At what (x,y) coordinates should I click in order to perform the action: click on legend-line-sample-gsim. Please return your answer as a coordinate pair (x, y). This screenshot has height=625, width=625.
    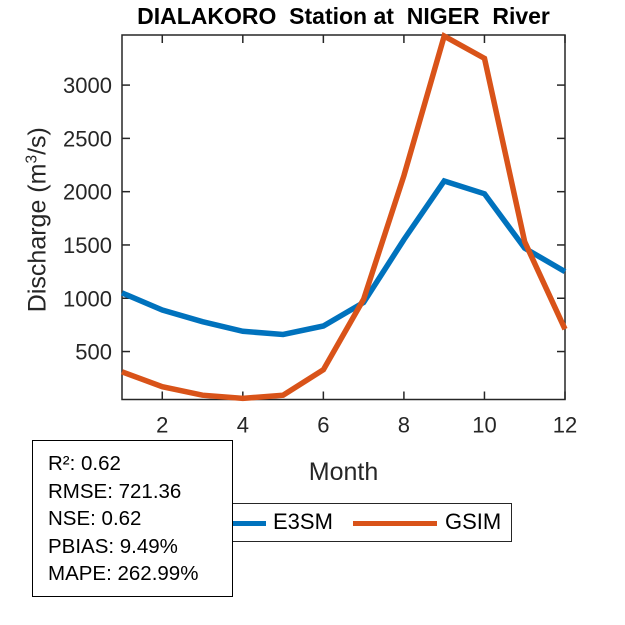
    Looking at the image, I should click on (395, 523).